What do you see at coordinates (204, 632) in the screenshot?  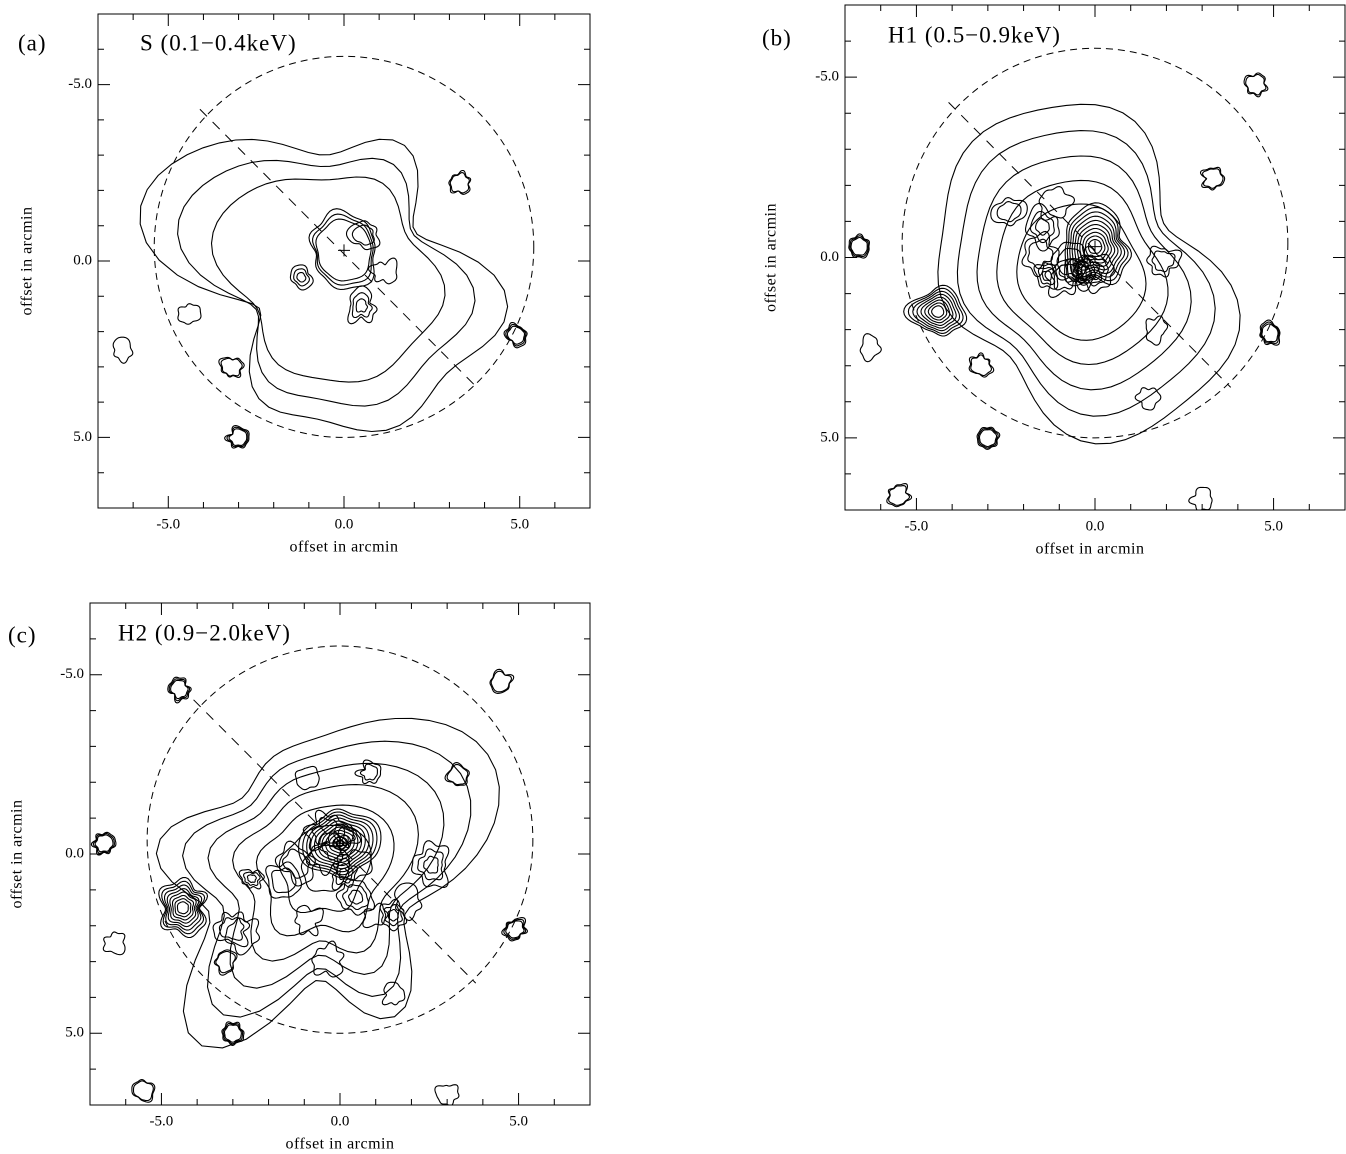 I see `panel-title: H2 (0.9−2.0keV)` at bounding box center [204, 632].